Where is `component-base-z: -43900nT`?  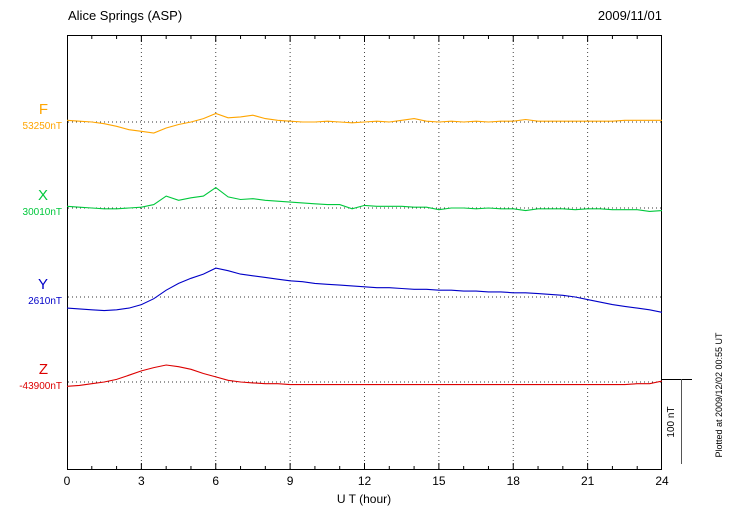
component-base-z: -43900nT is located at coordinates (40, 386).